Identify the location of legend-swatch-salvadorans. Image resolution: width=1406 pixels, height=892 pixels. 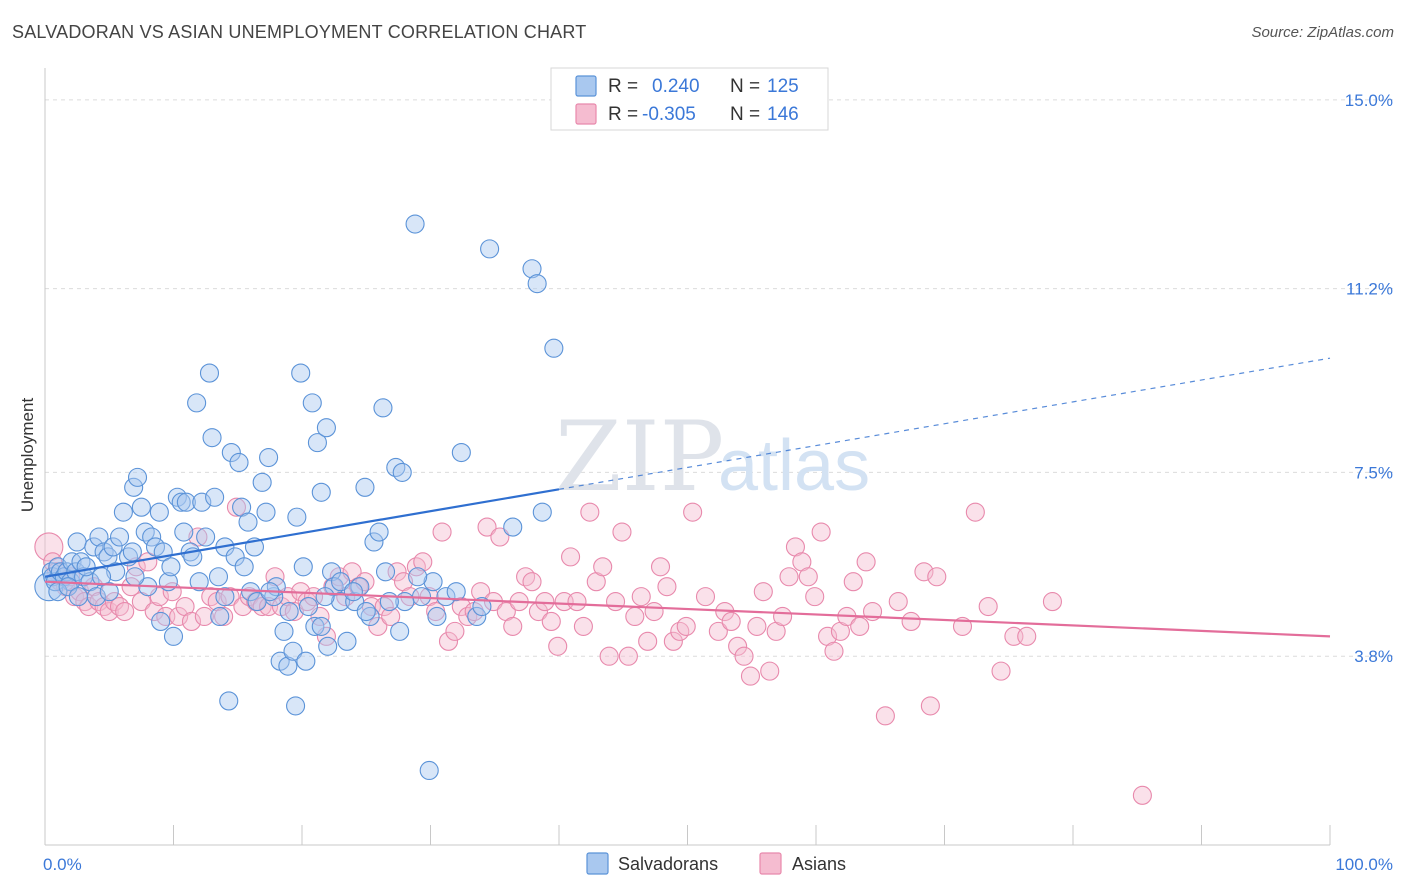
(586, 86).